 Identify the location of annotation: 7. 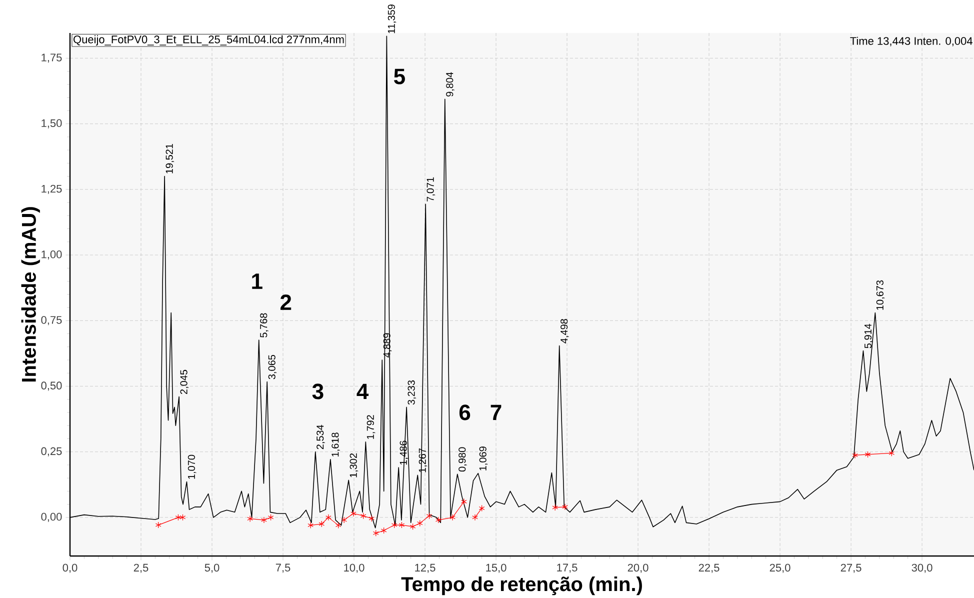
(496, 412).